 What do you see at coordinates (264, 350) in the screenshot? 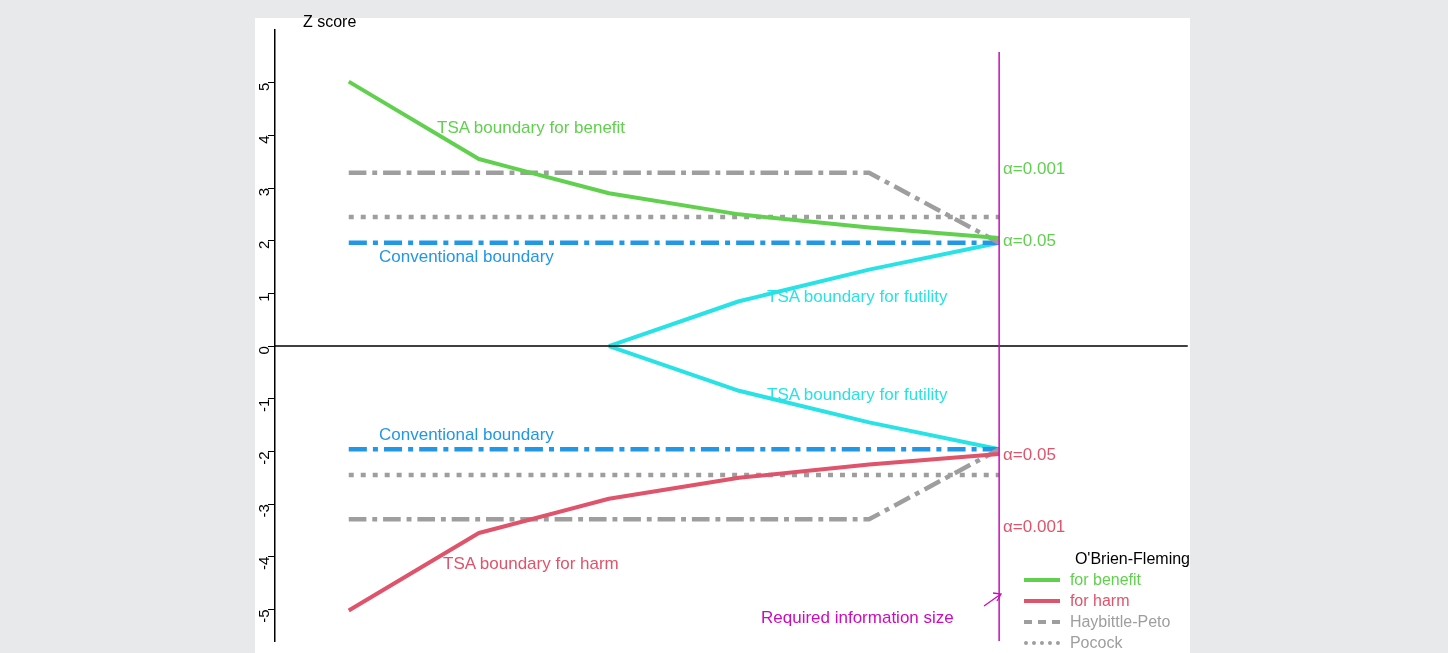
I see `y-tick-label: 0` at bounding box center [264, 350].